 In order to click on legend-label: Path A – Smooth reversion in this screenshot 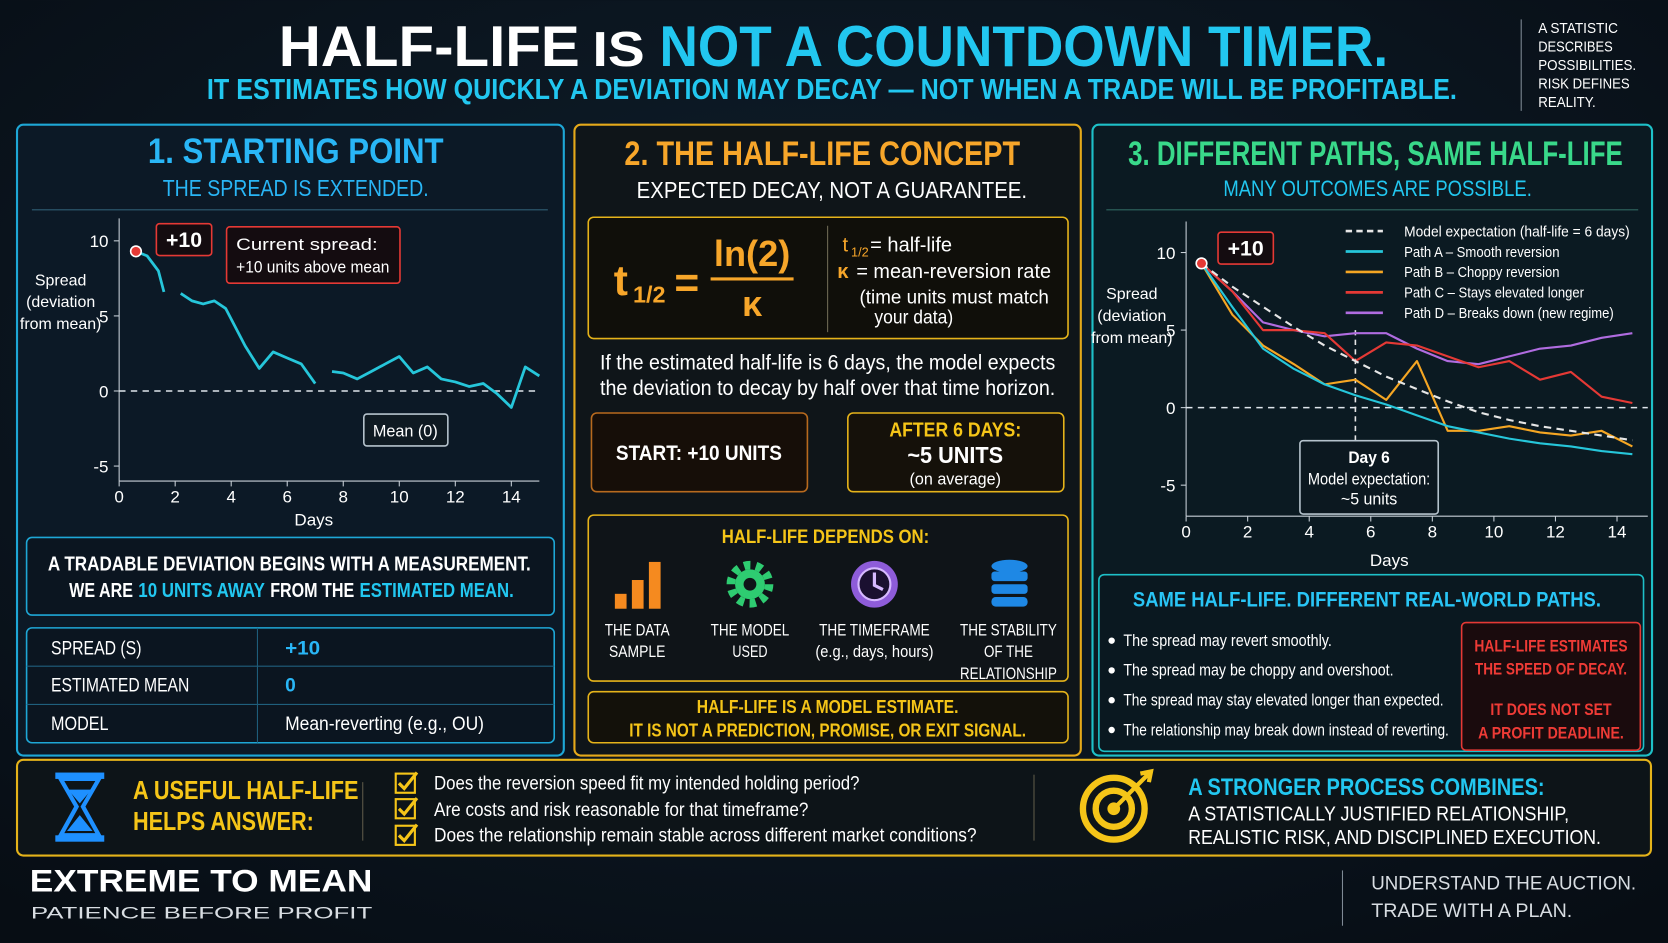, I will do `click(1481, 253)`.